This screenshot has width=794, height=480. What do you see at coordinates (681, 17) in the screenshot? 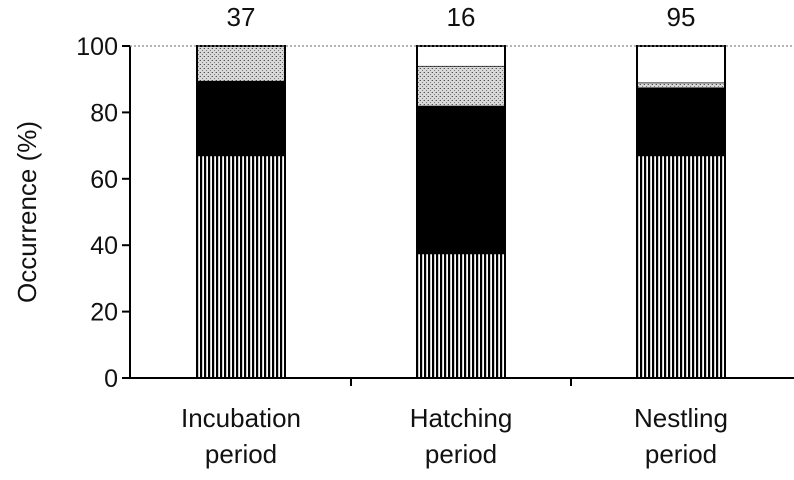
I see `sample-size-label-2: 95` at bounding box center [681, 17].